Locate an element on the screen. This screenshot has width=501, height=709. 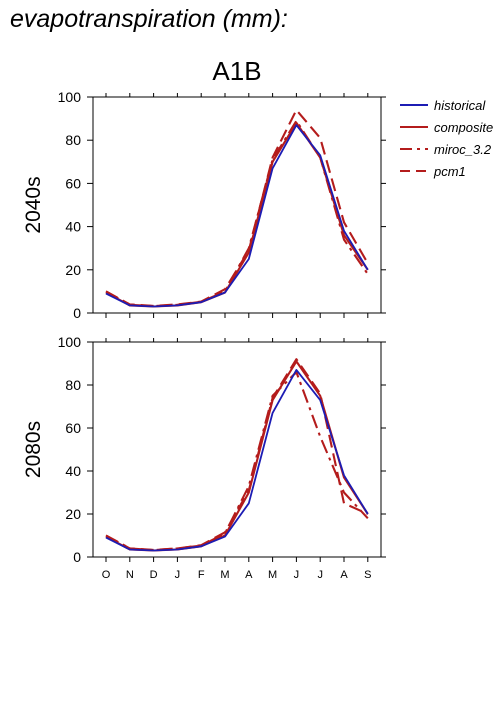
x-tick-label: F is located at coordinates (201, 575).